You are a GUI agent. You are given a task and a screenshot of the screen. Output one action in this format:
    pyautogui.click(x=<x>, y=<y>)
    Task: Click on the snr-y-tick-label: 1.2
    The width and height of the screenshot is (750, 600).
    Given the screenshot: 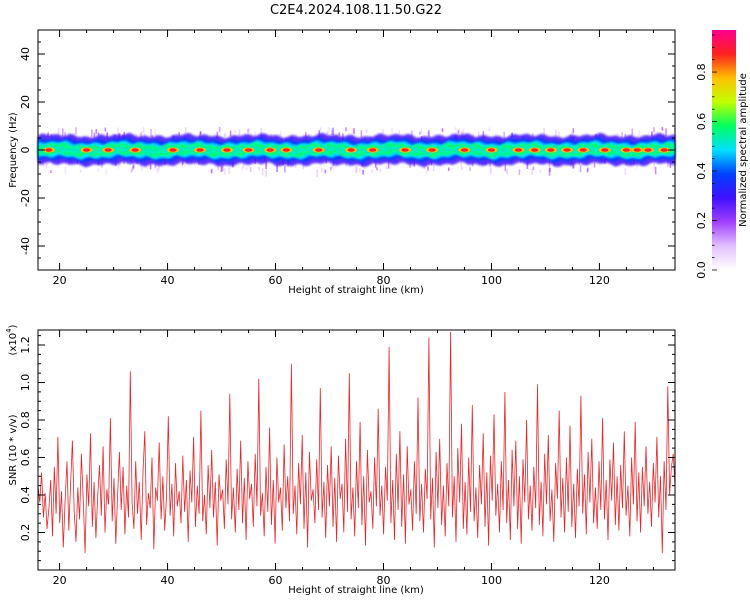 What is the action you would take?
    pyautogui.click(x=25, y=345)
    